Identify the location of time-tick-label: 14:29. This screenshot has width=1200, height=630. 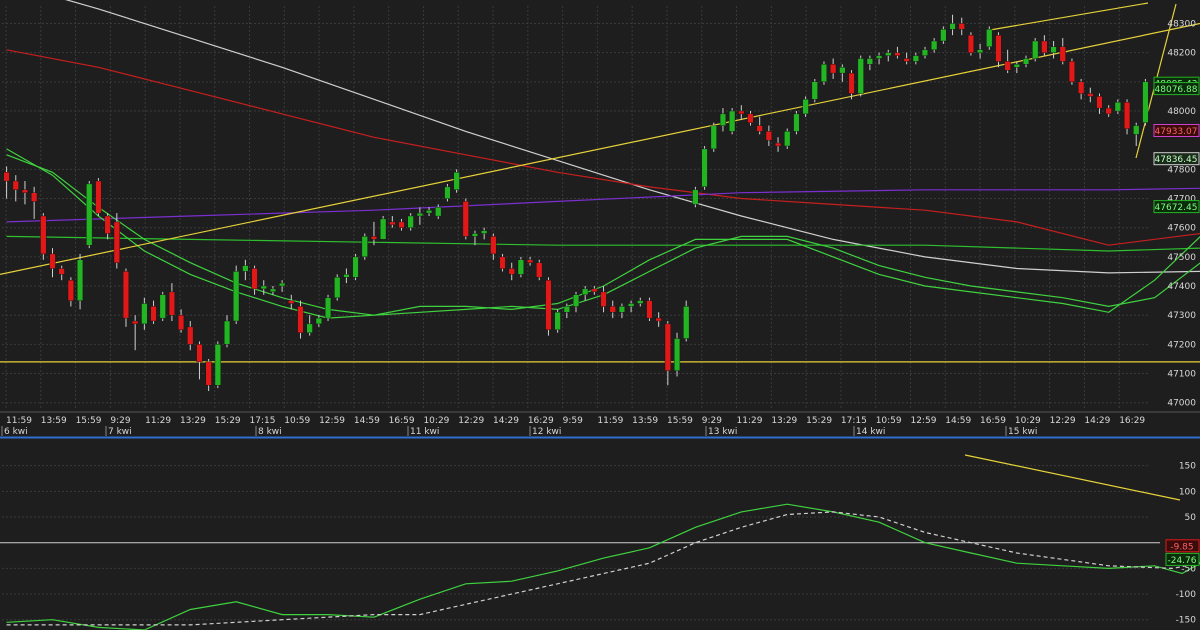
(506, 421).